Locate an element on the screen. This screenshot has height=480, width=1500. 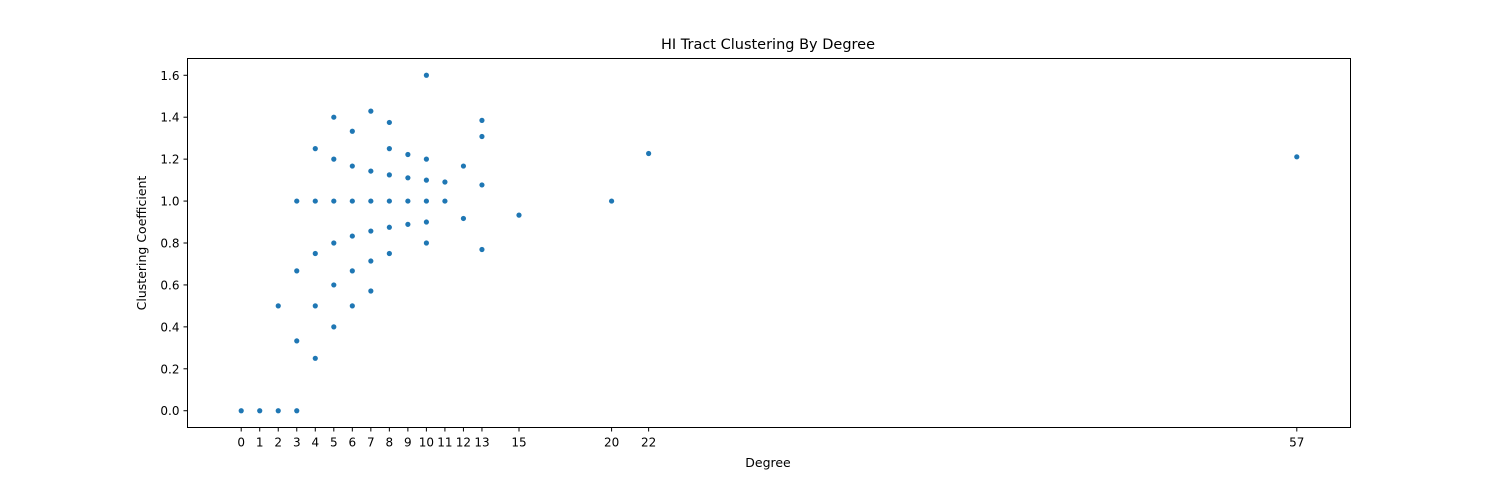
y-axis-label: Clustering Coefficient is located at coordinates (141, 243).